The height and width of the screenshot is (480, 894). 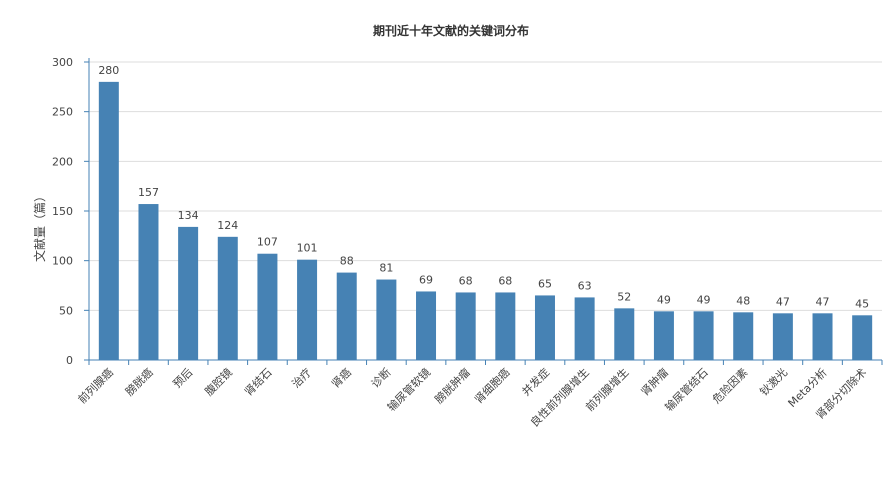 I want to click on bar-value-label: 107, so click(x=267, y=242).